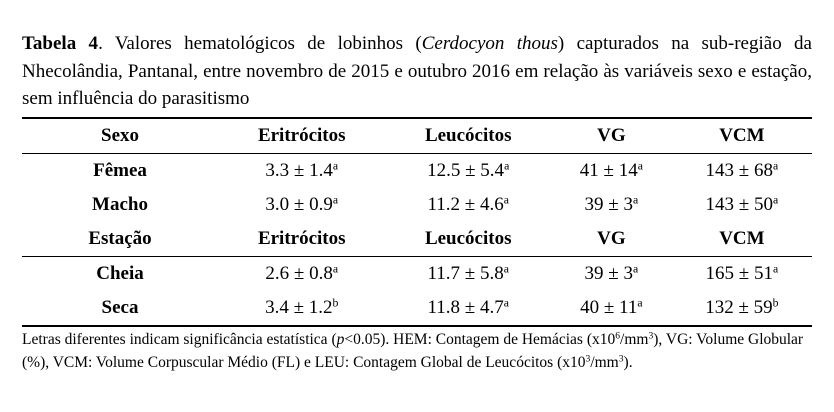 This screenshot has height=412, width=834. I want to click on text-run: . Valores hematológicos de lobinhos (, so click(260, 43).